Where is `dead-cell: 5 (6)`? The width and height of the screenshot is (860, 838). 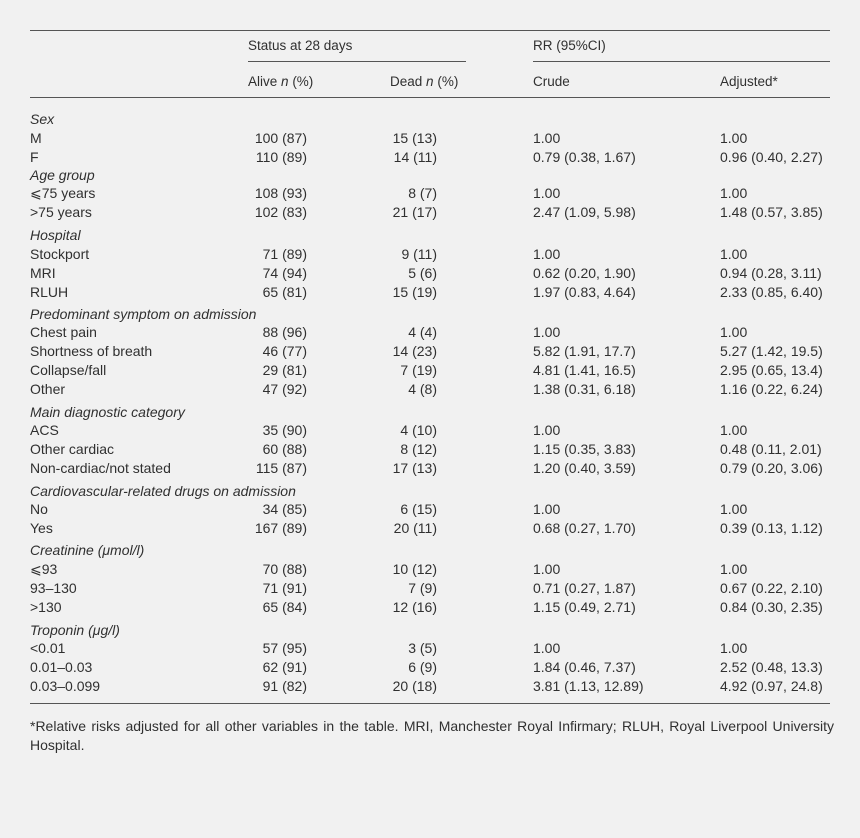 dead-cell: 5 (6) is located at coordinates (422, 273).